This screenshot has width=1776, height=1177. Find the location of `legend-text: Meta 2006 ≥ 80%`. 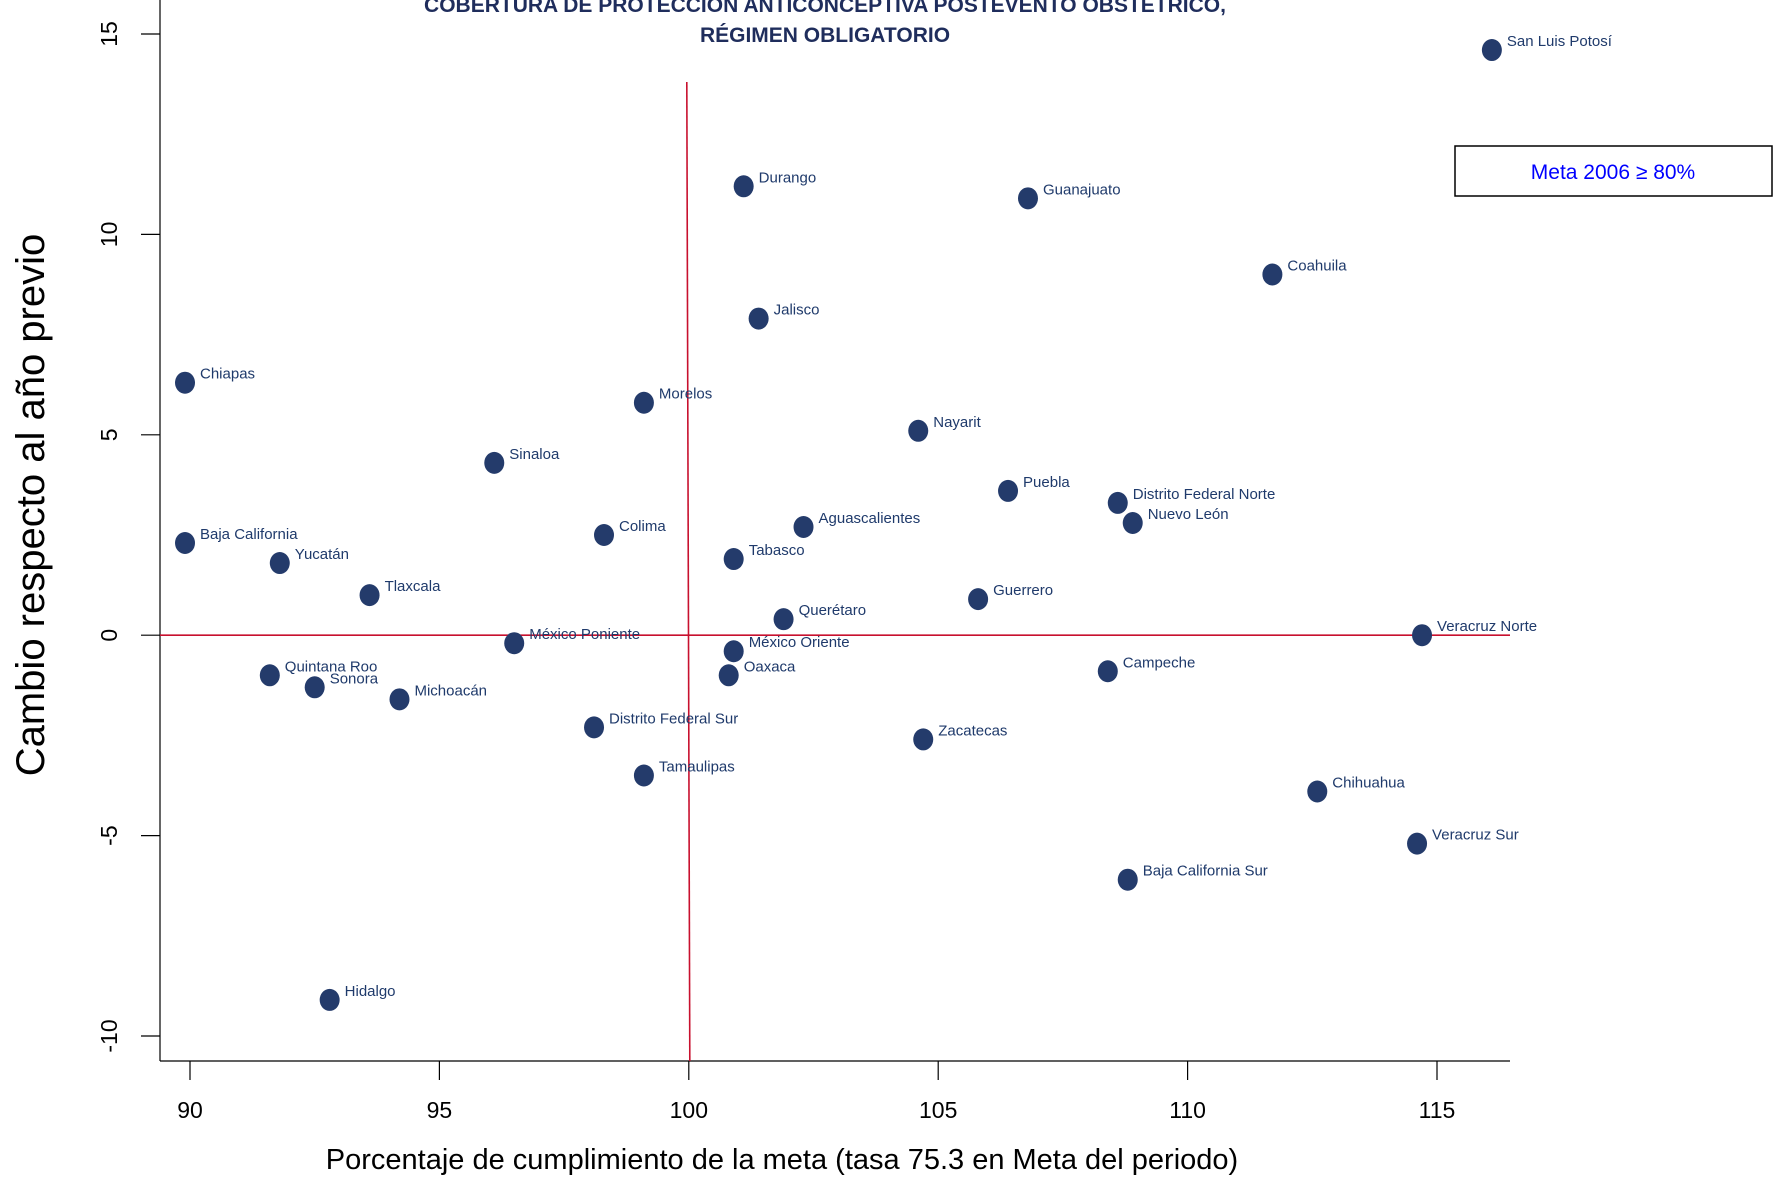

legend-text: Meta 2006 ≥ 80% is located at coordinates (1613, 172).